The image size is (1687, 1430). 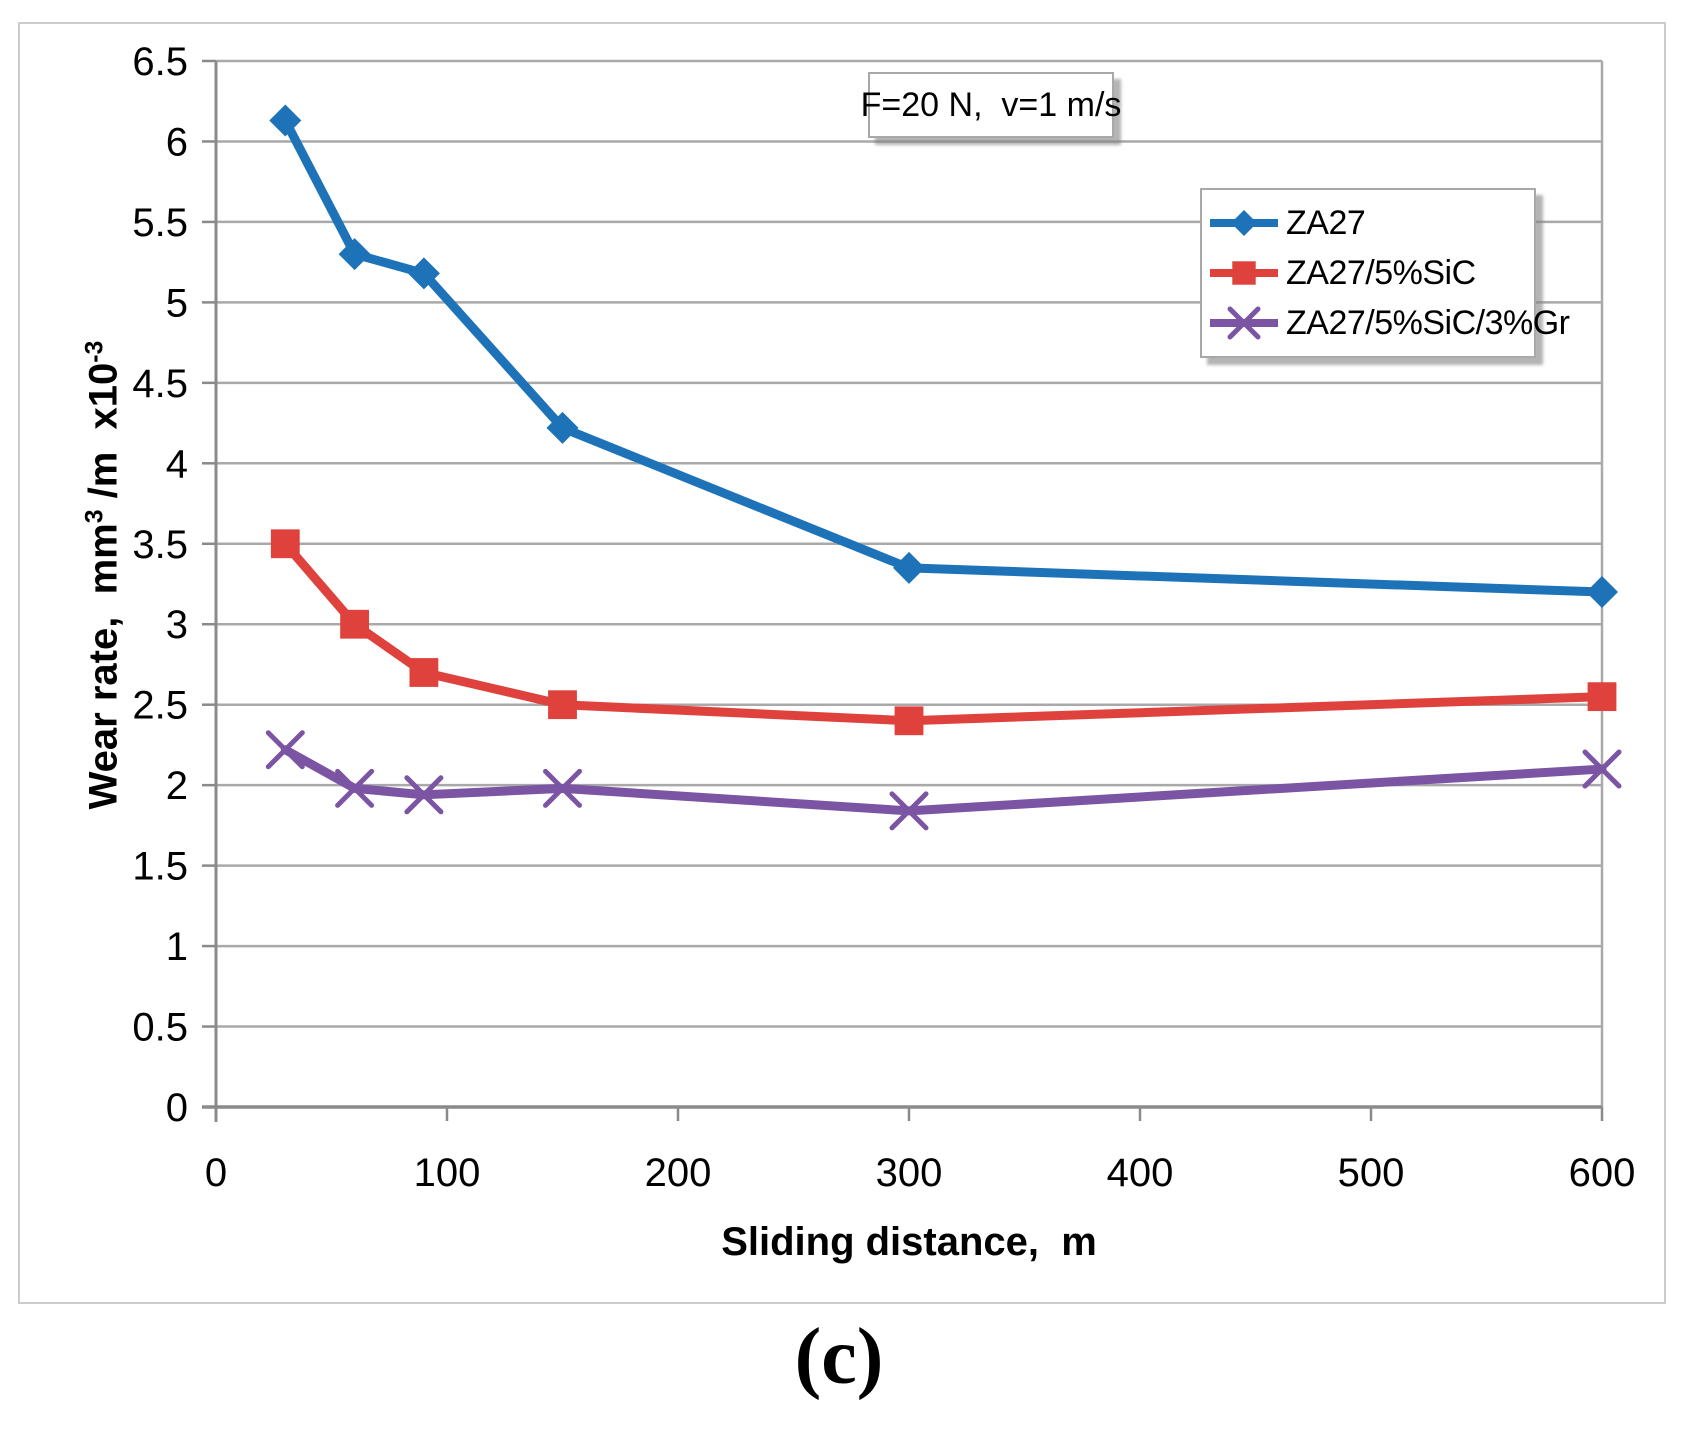 What do you see at coordinates (1369, 223) in the screenshot?
I see `legend-entry-za27: ZA27` at bounding box center [1369, 223].